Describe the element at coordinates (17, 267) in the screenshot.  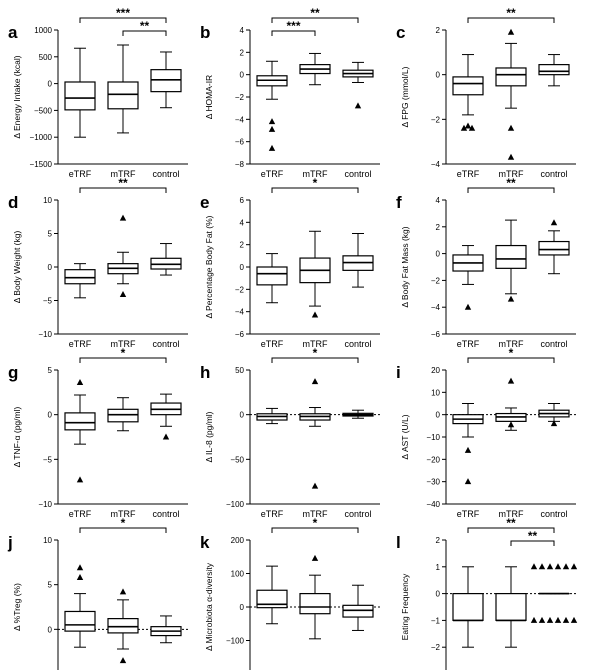
I see `y-axis-label: Δ Body Weight (kg)` at that location.